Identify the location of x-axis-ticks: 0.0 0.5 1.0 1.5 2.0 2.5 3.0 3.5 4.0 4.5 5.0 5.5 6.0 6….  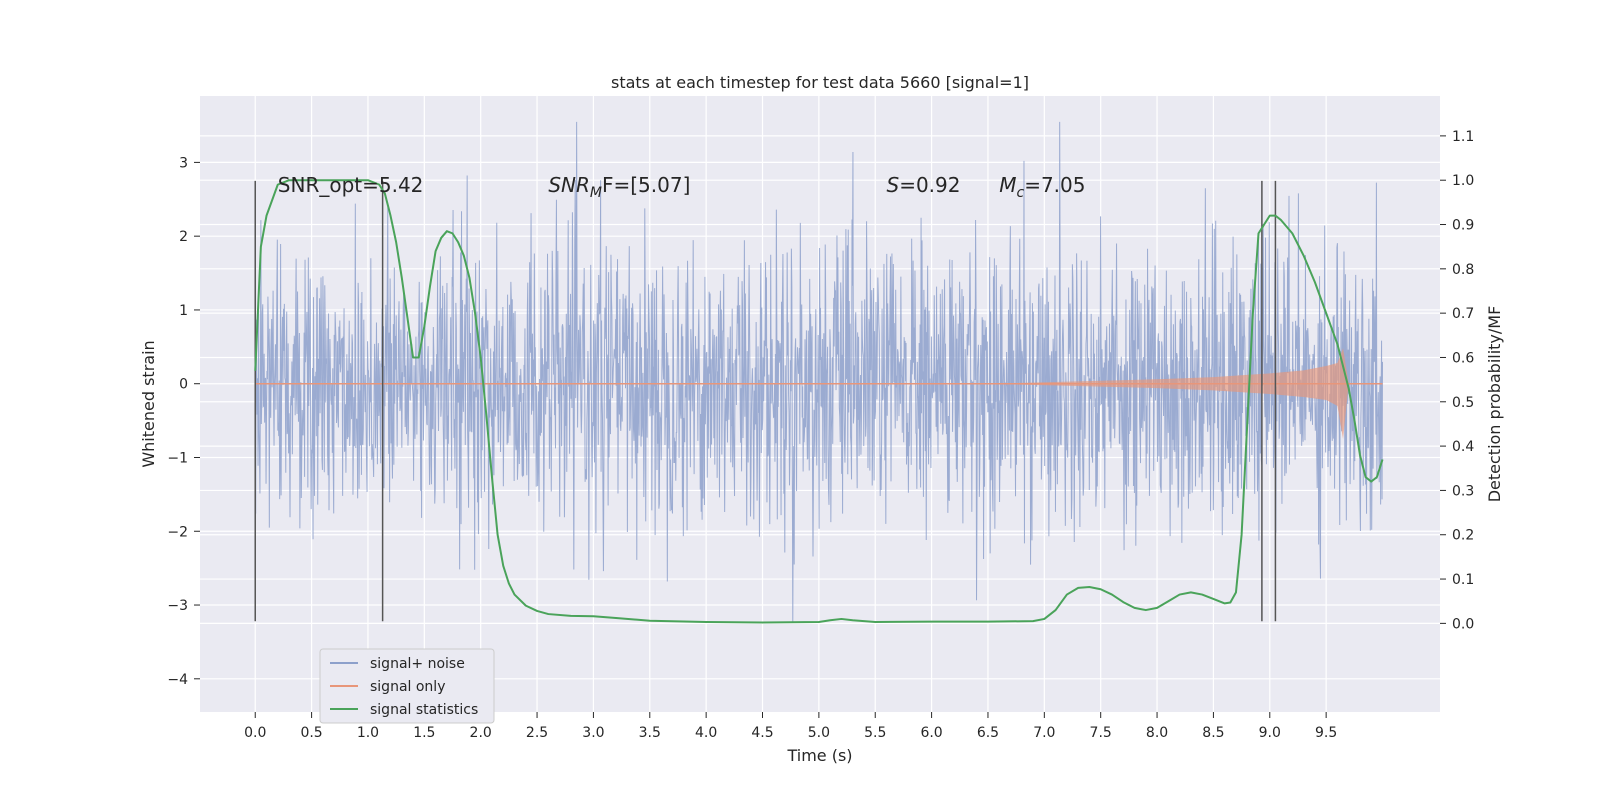
(790, 726).